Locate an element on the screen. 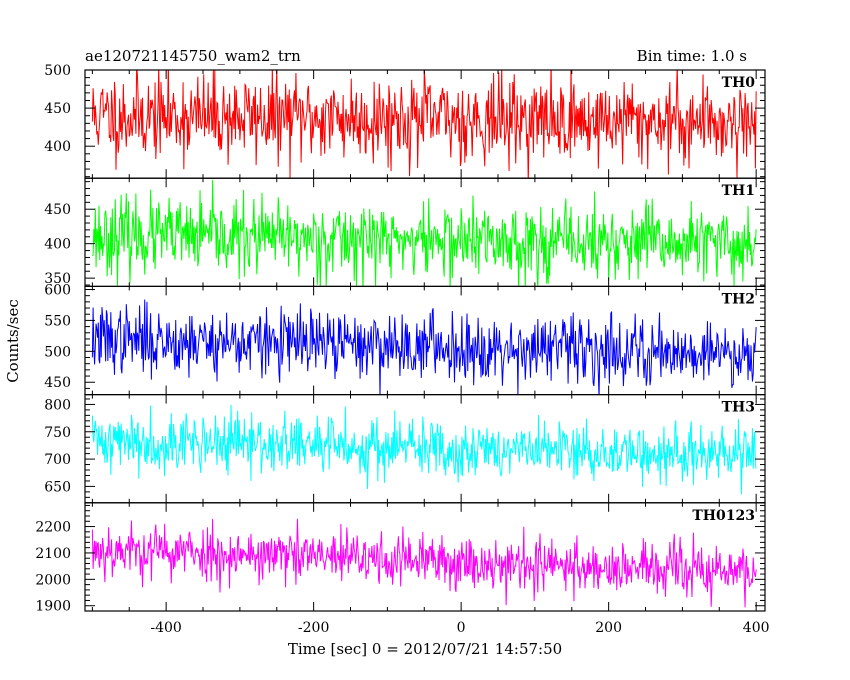 This screenshot has height=680, width=850. x-tick-label: -400 is located at coordinates (165, 628).